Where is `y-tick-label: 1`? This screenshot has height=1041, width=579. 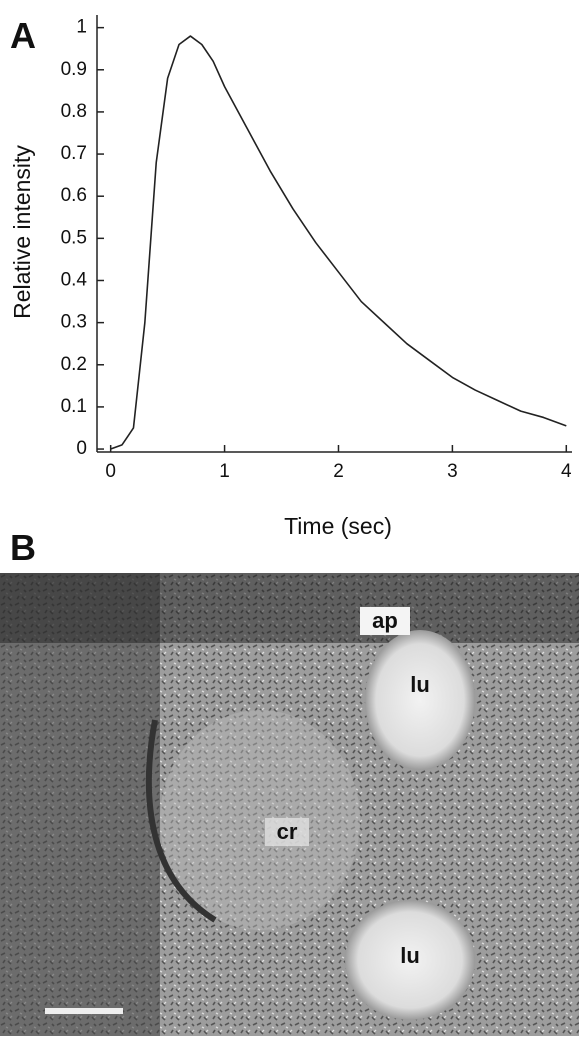 y-tick-label: 1 is located at coordinates (81, 27).